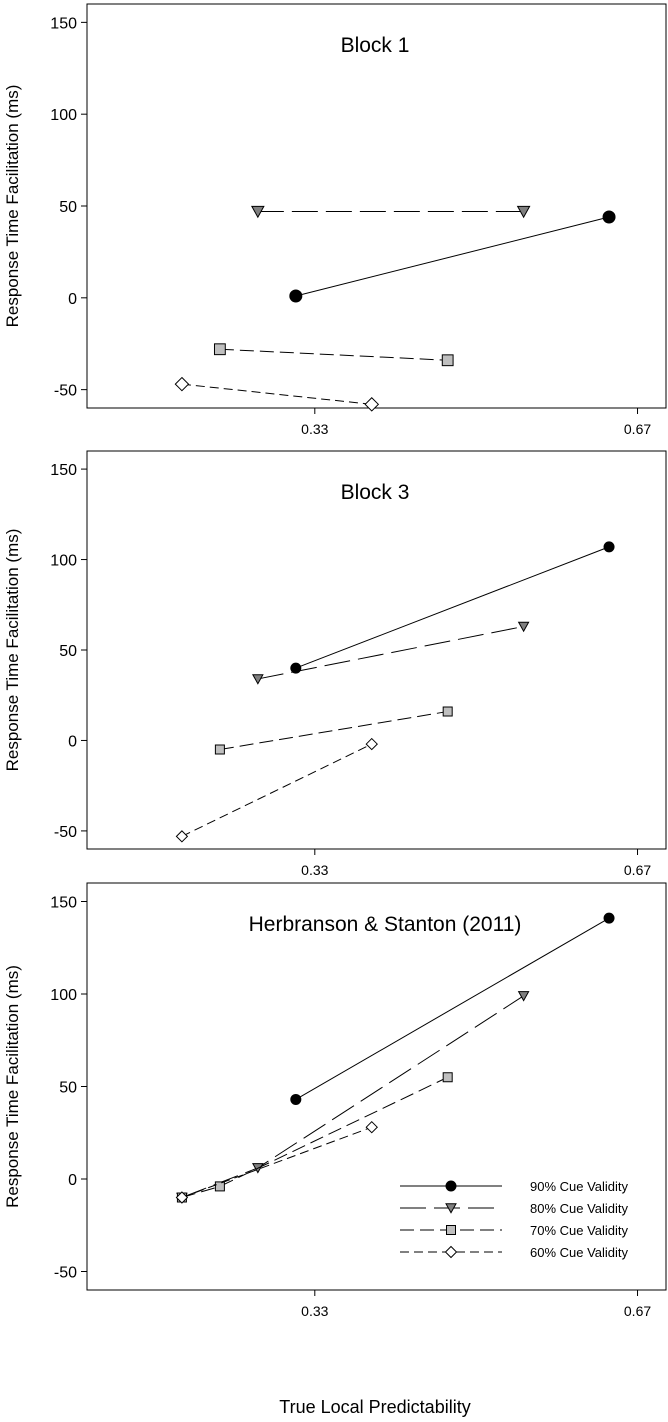  Describe the element at coordinates (579, 1208) in the screenshot. I see `legend-label: 80% Cue Validity` at that location.